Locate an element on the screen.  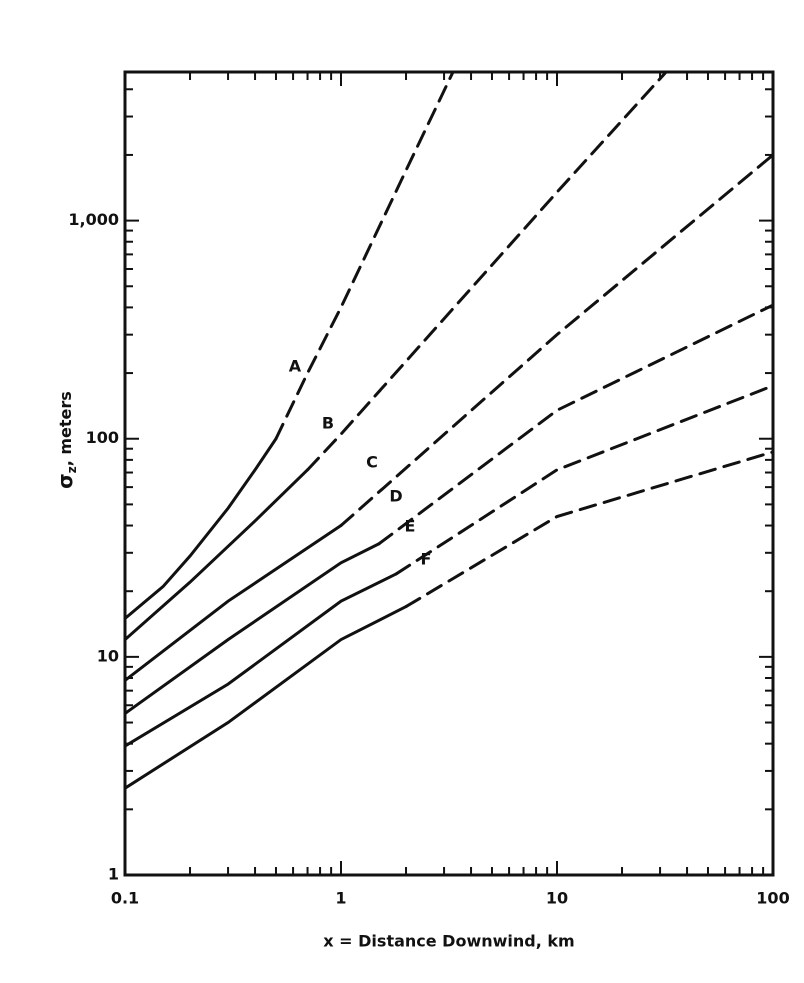
y-tick-label: 1 is located at coordinates (113, 874).